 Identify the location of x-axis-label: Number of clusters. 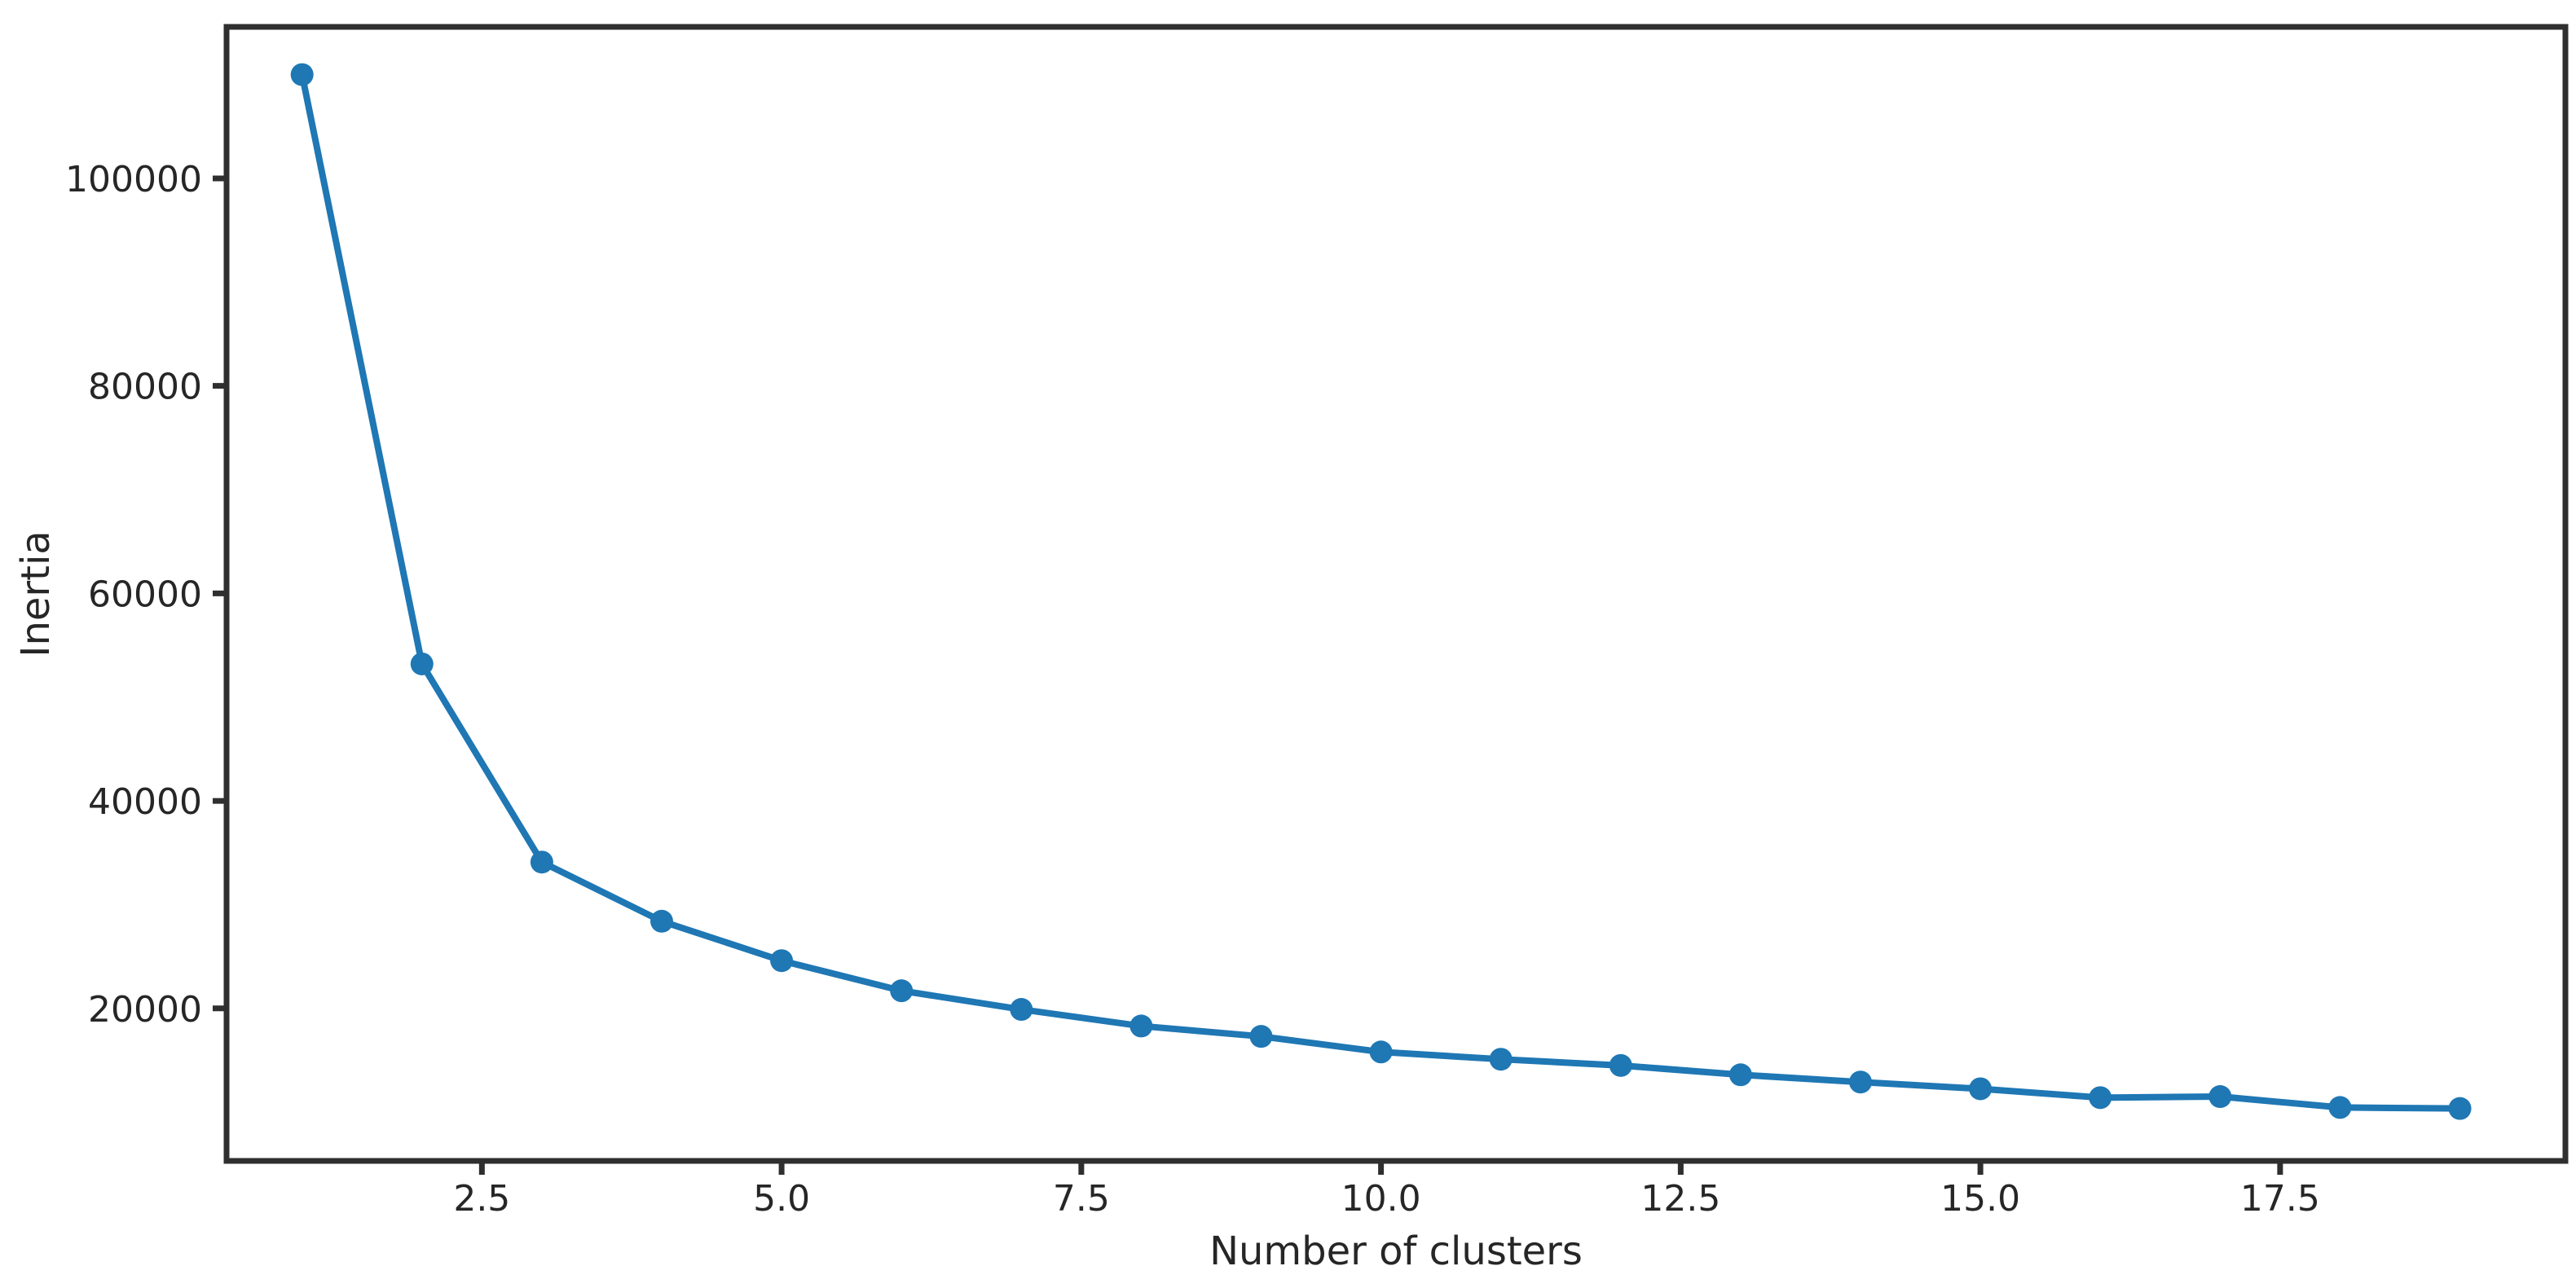
(1396, 1251).